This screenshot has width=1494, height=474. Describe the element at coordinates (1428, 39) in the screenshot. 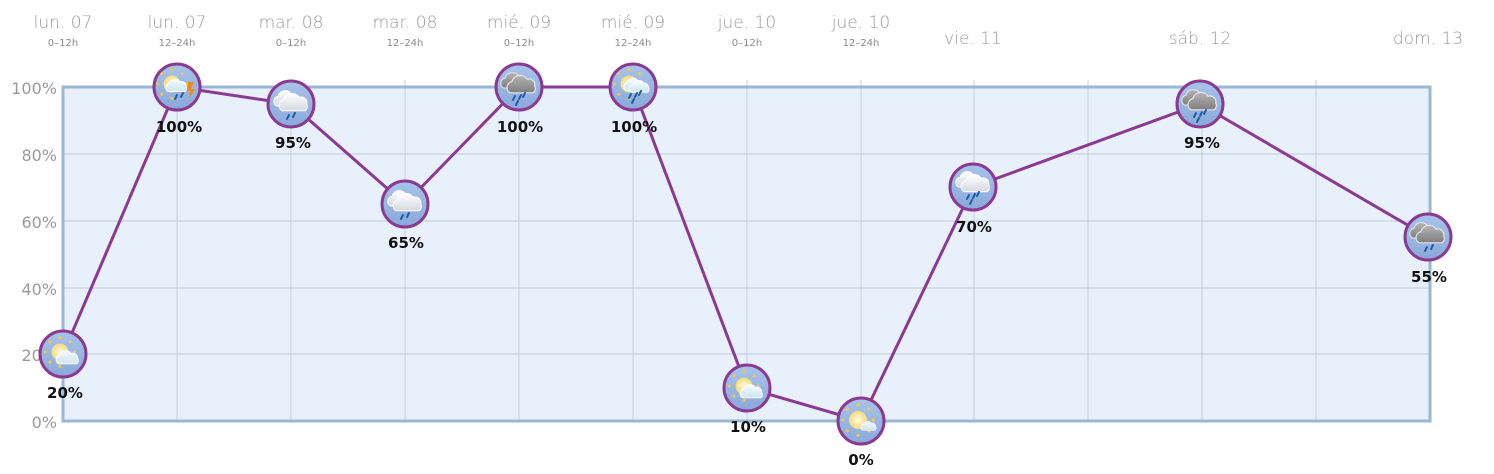

I see `x-day-label: dom. 13` at that location.